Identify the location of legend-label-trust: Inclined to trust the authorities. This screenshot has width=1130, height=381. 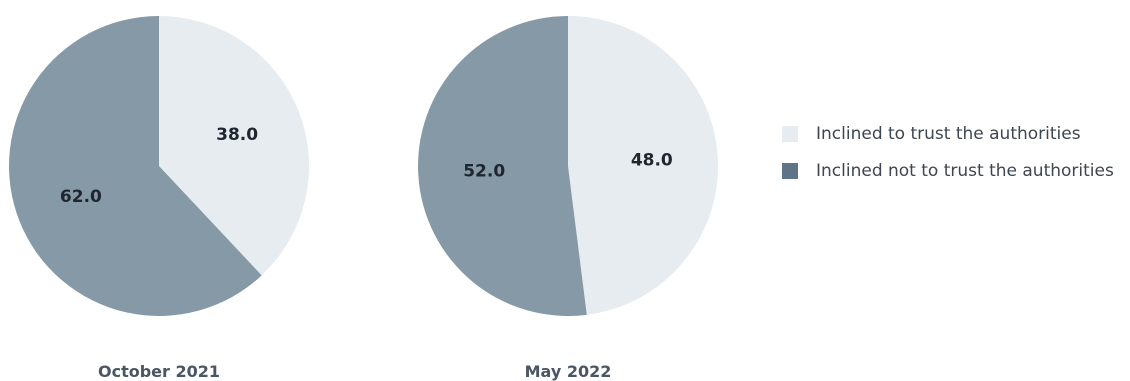
(948, 134).